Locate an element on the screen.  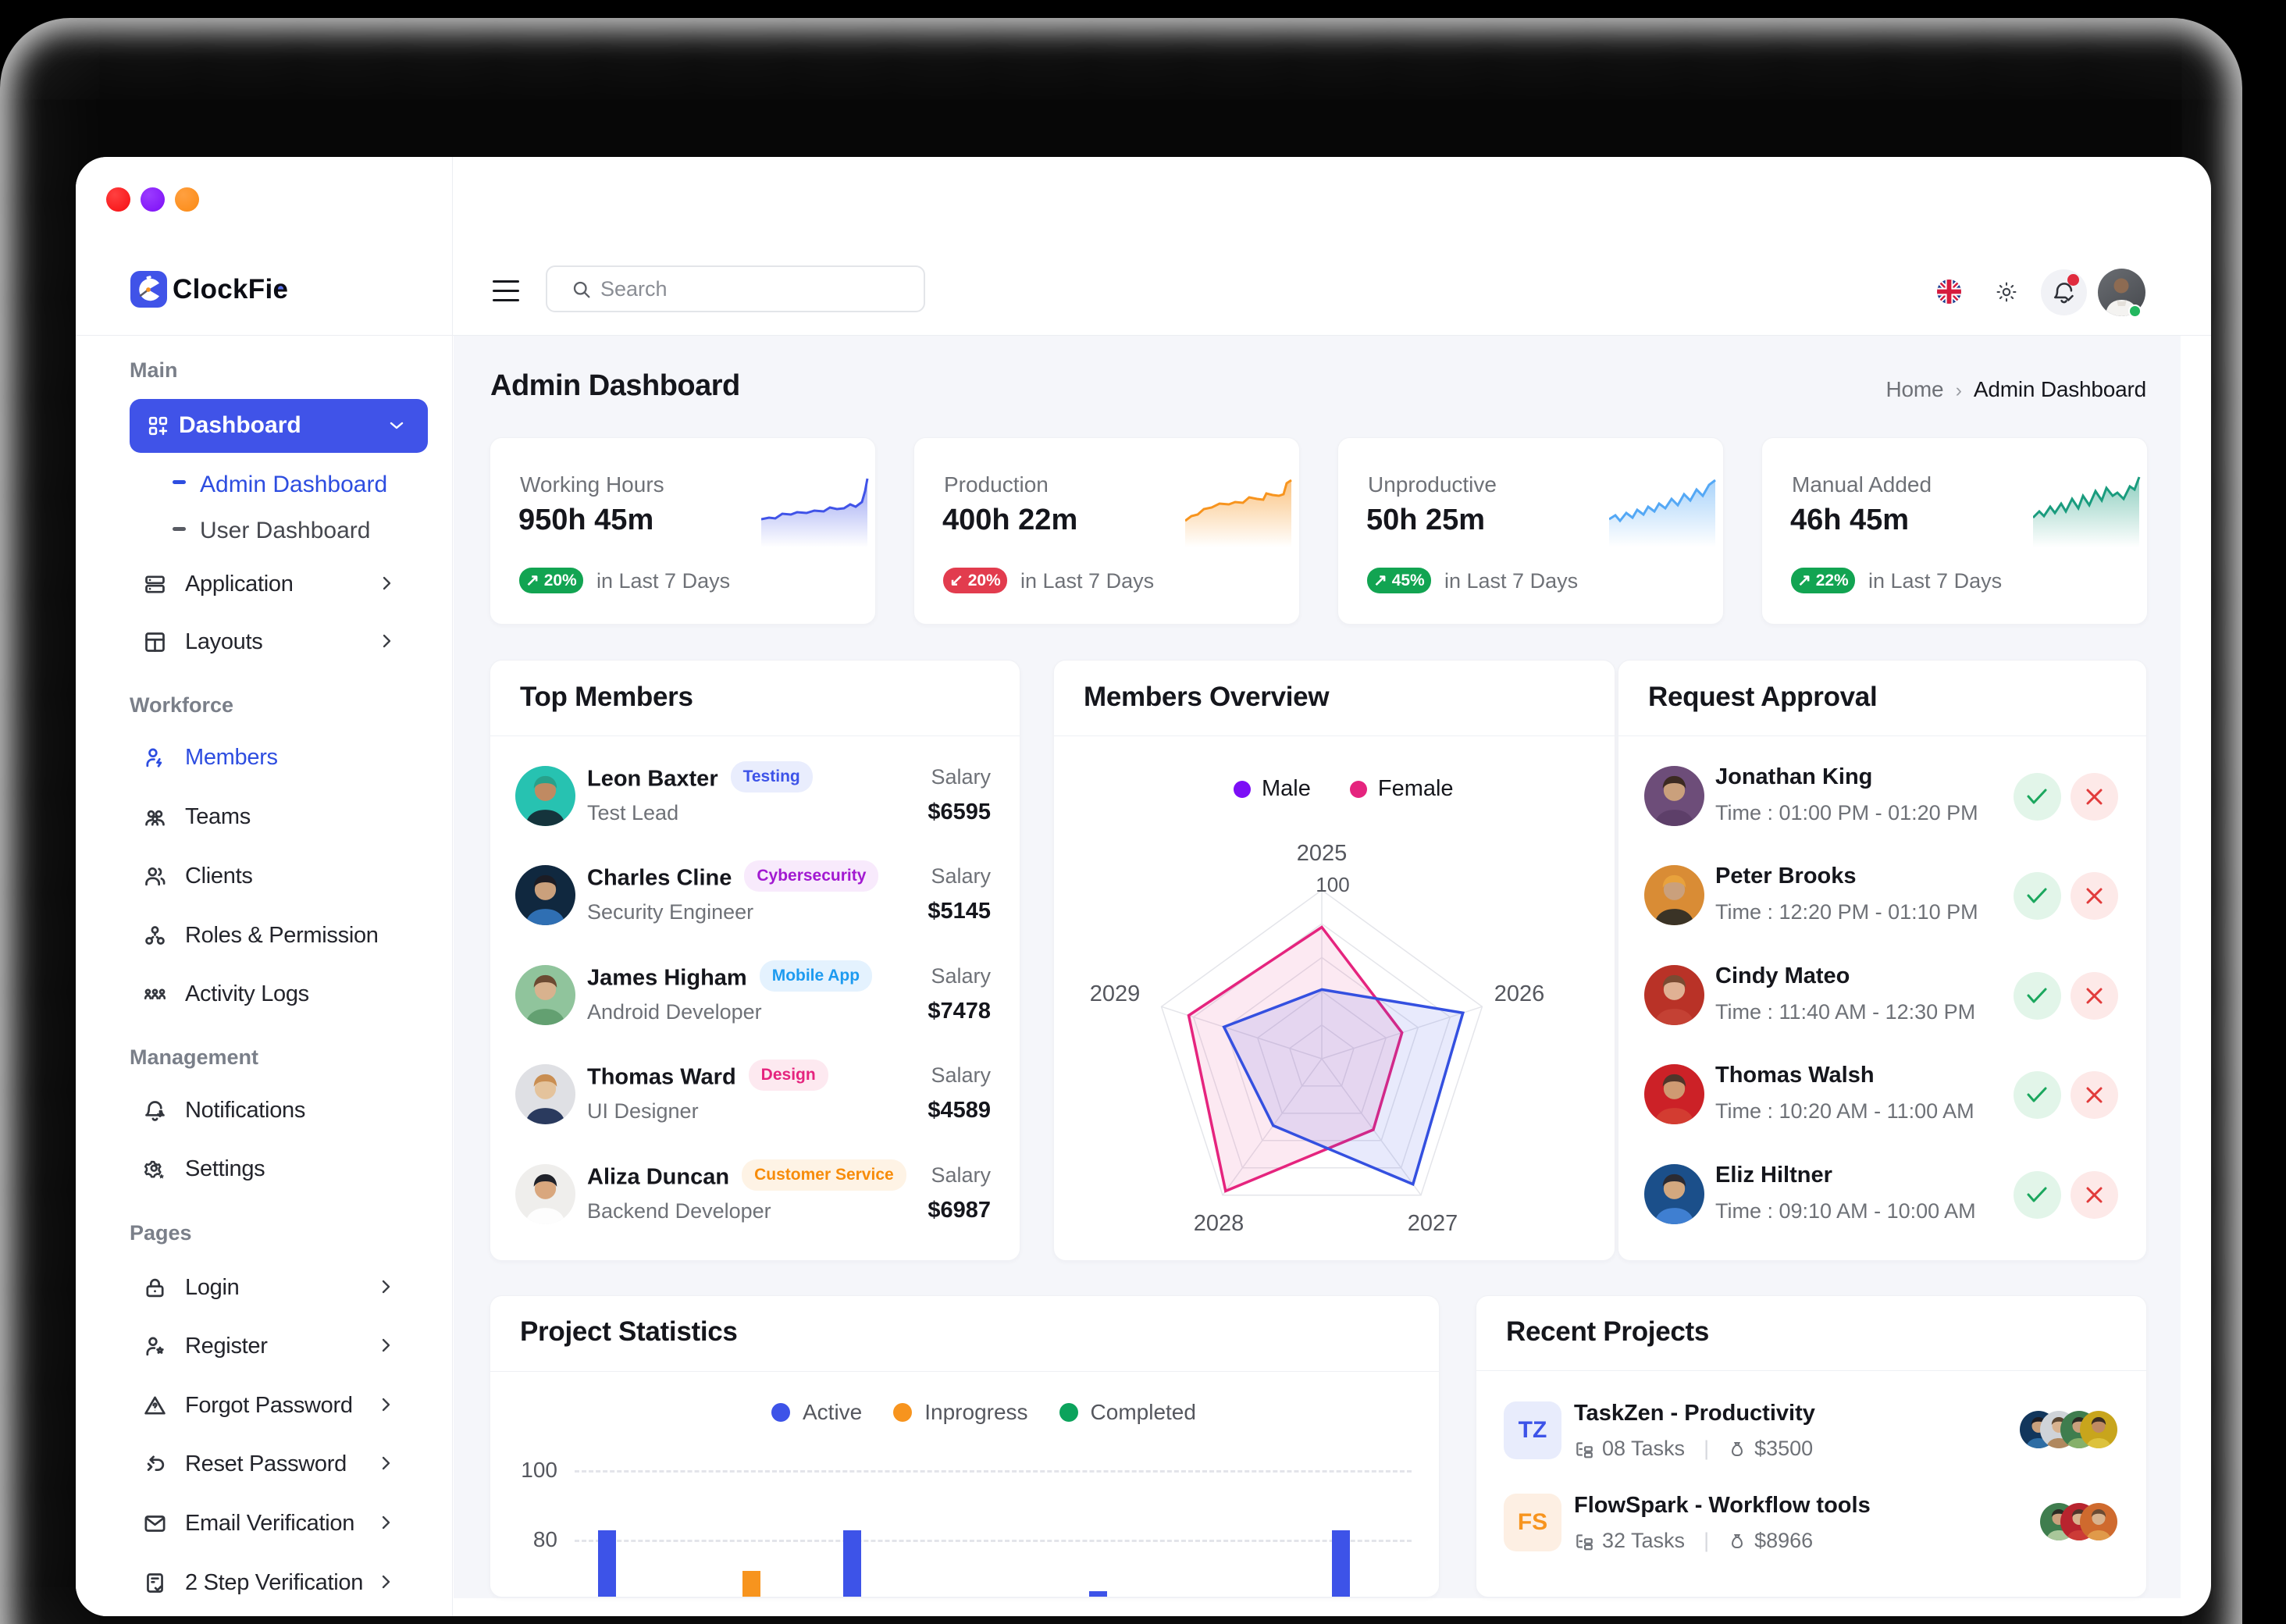
svg-text: 100 is located at coordinates (1332, 884).